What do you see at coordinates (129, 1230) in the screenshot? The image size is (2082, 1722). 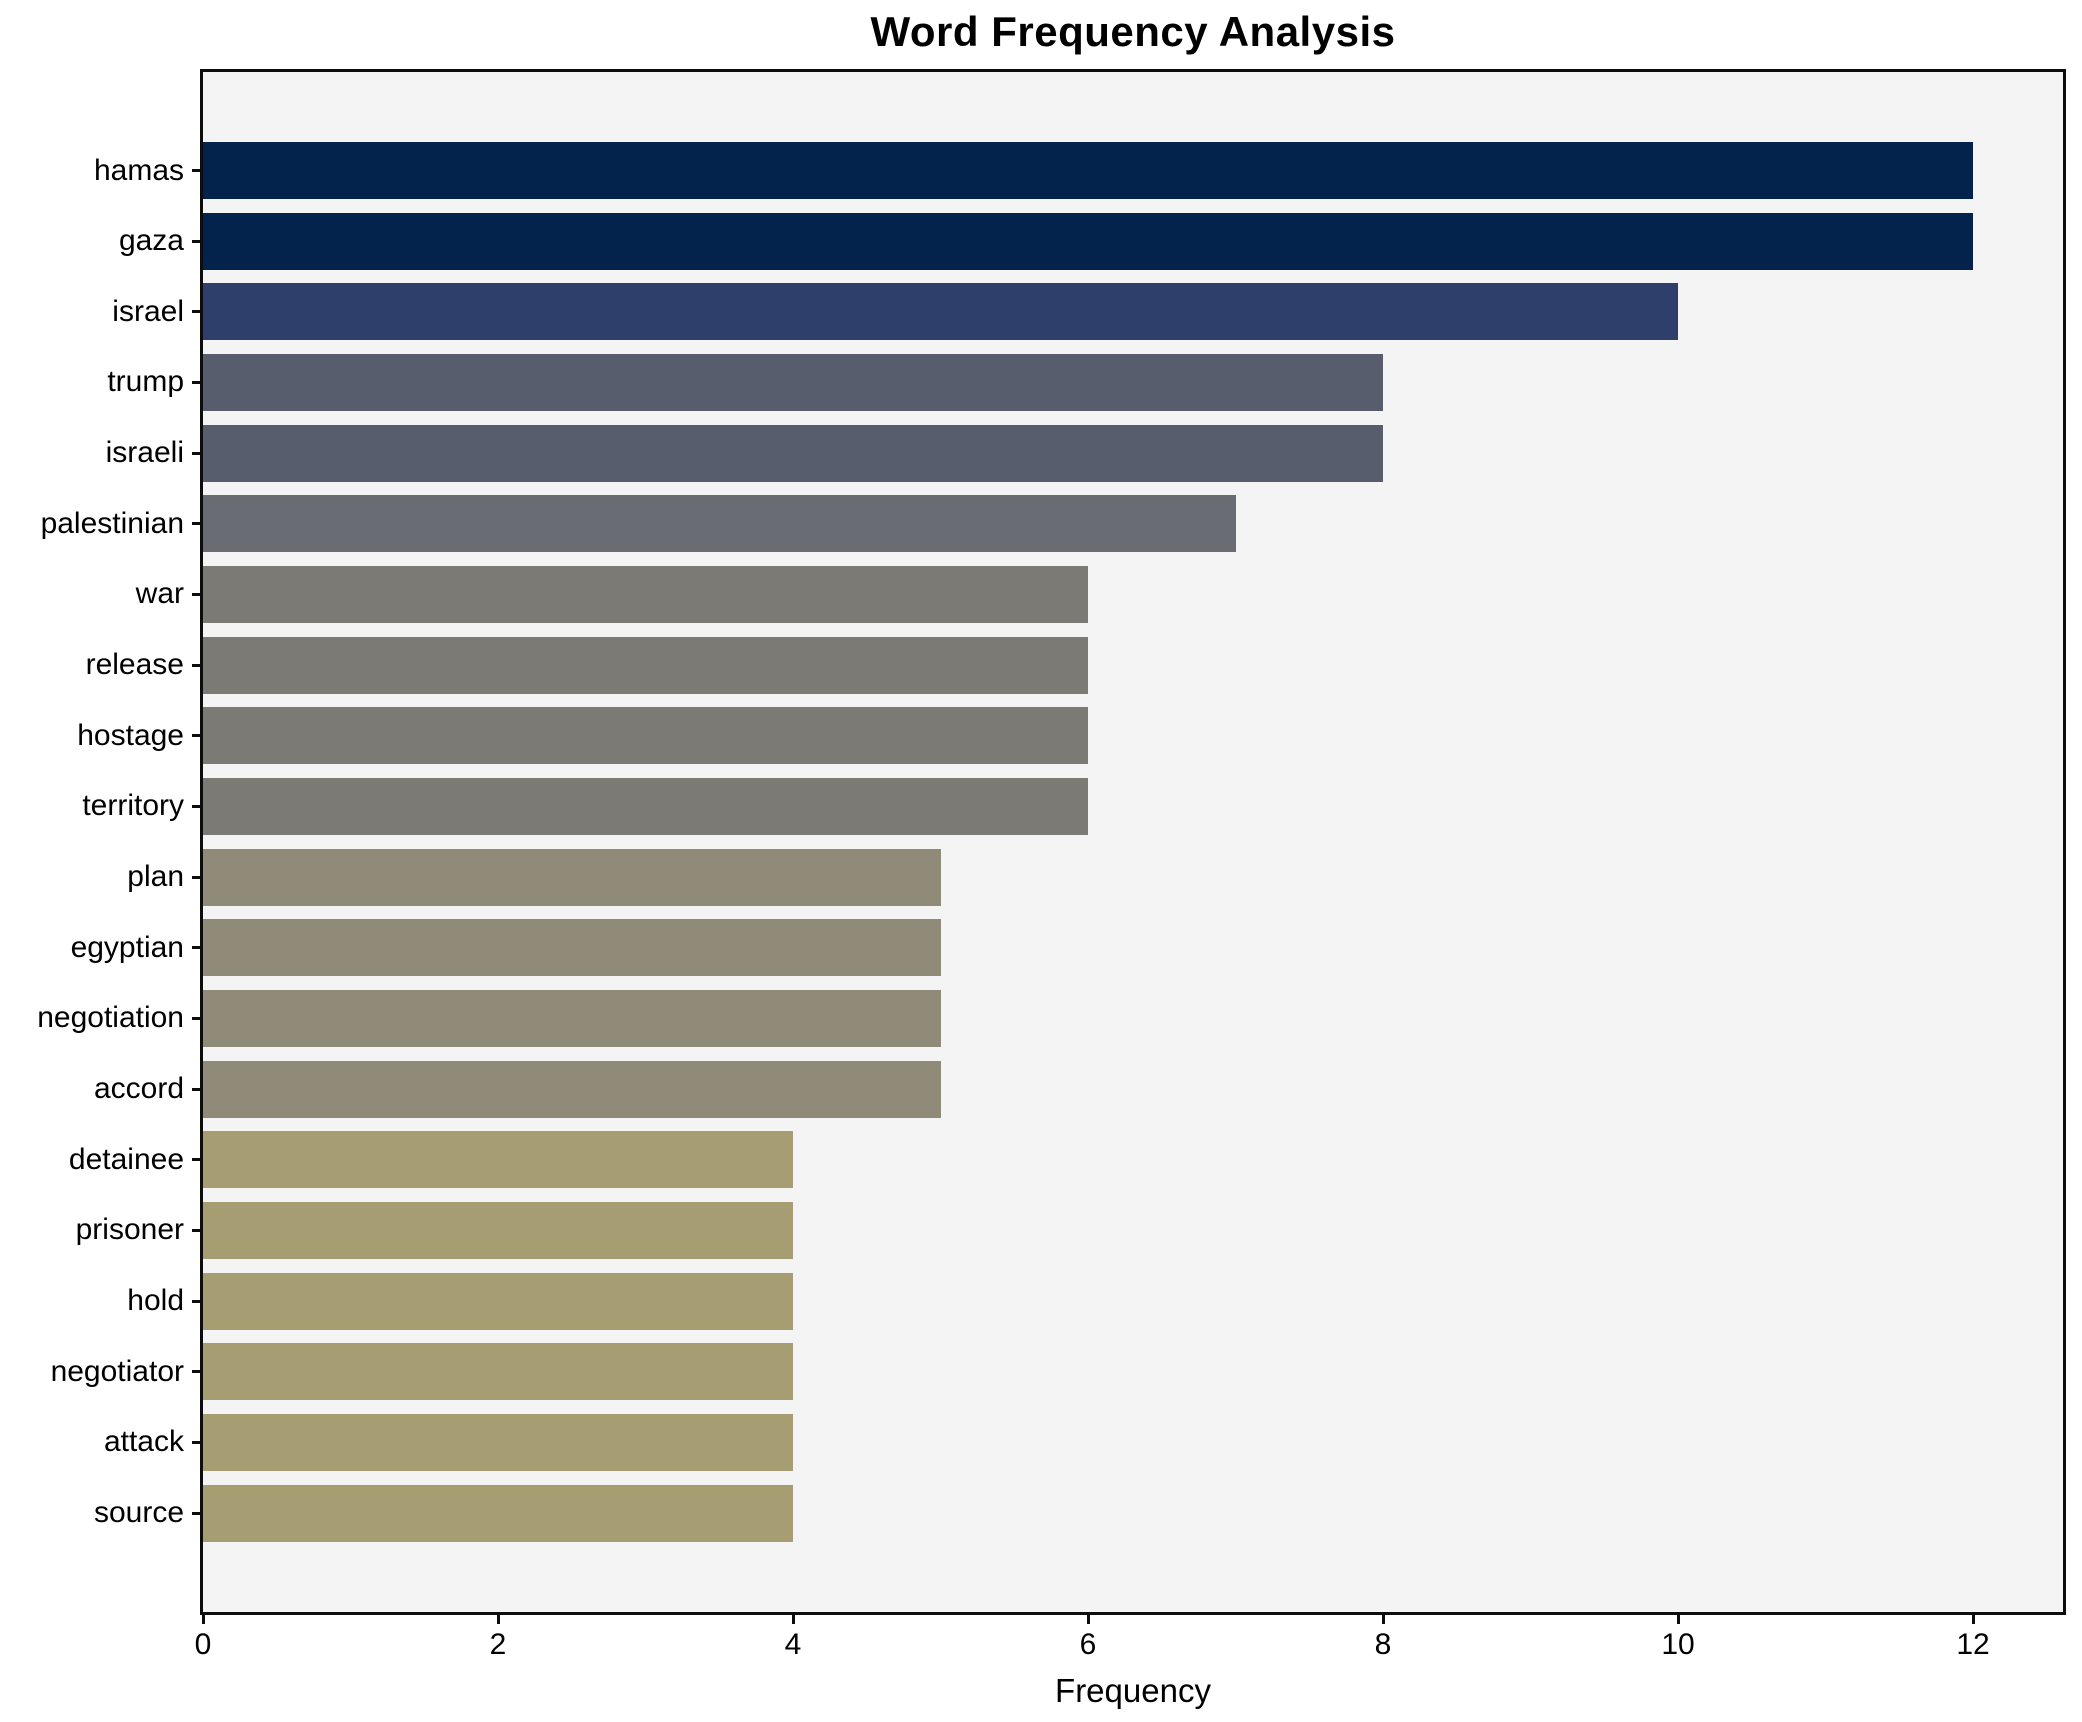 I see `y-tick-label-prisoner: prisoner` at bounding box center [129, 1230].